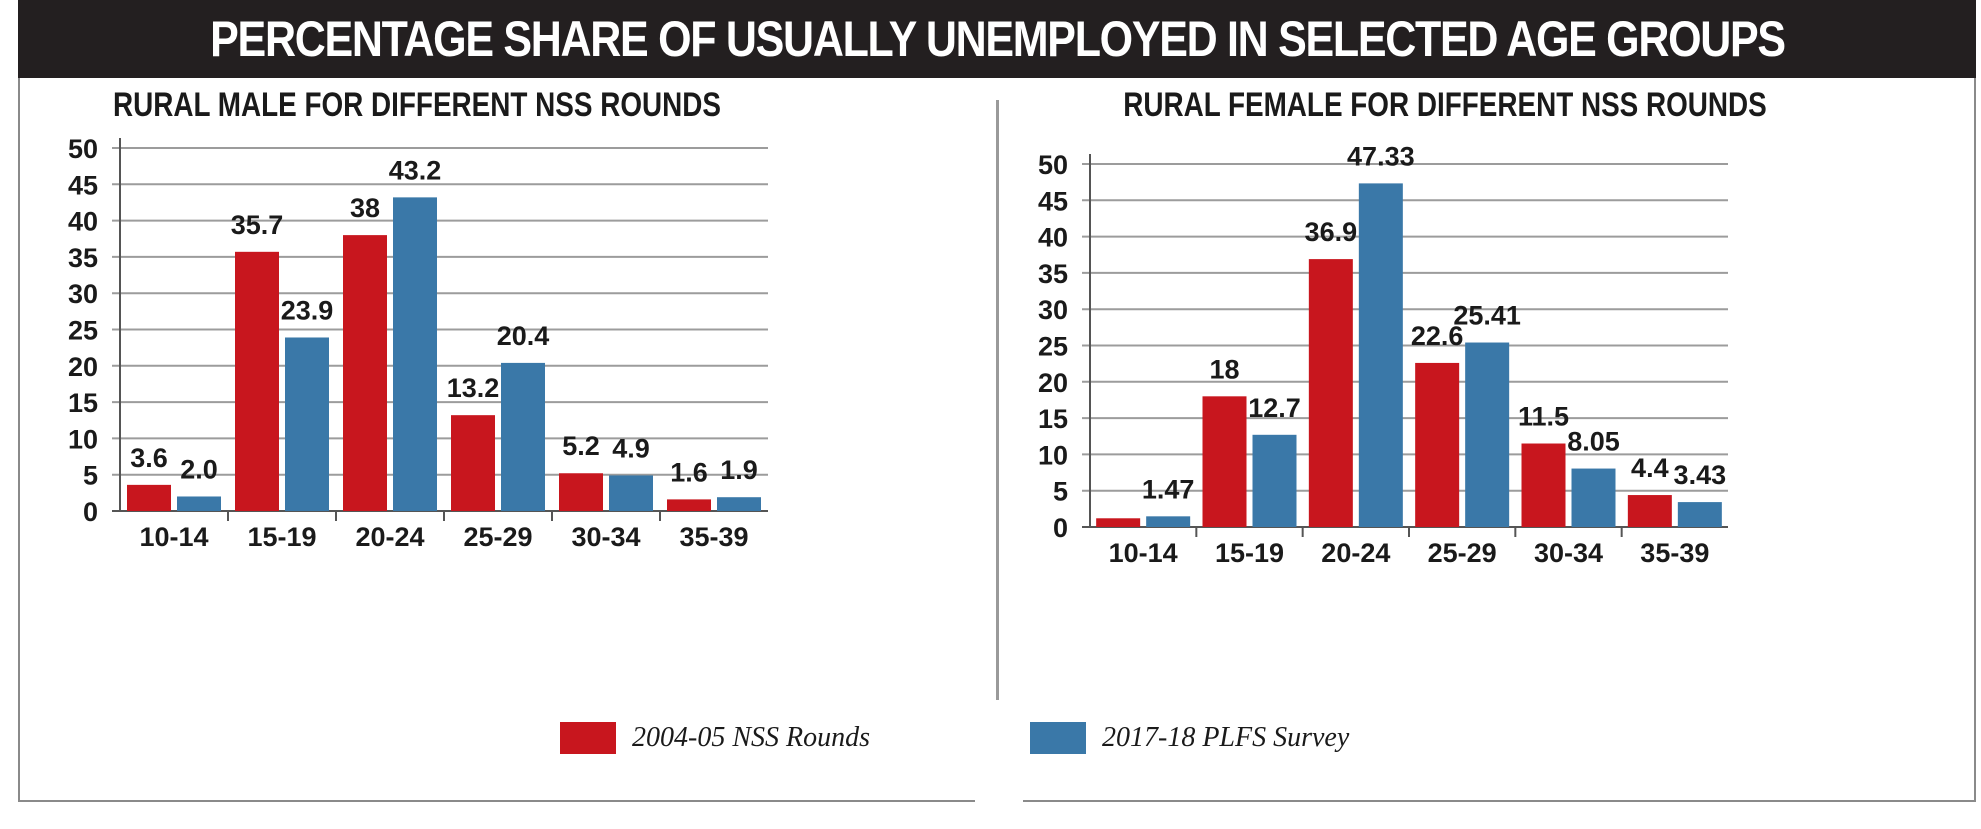  I want to click on data-label: 13.2, so click(473, 388).